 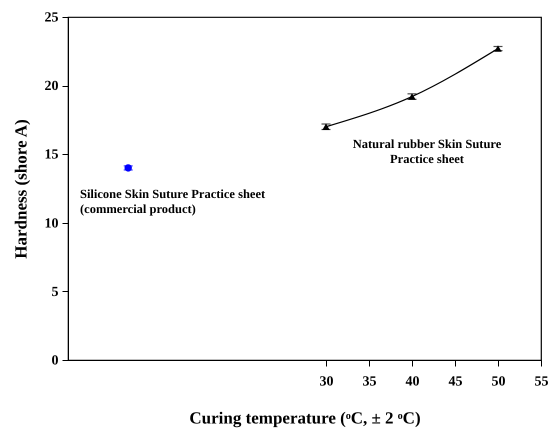 I want to click on y-tick-label: 10, so click(x=51, y=224).